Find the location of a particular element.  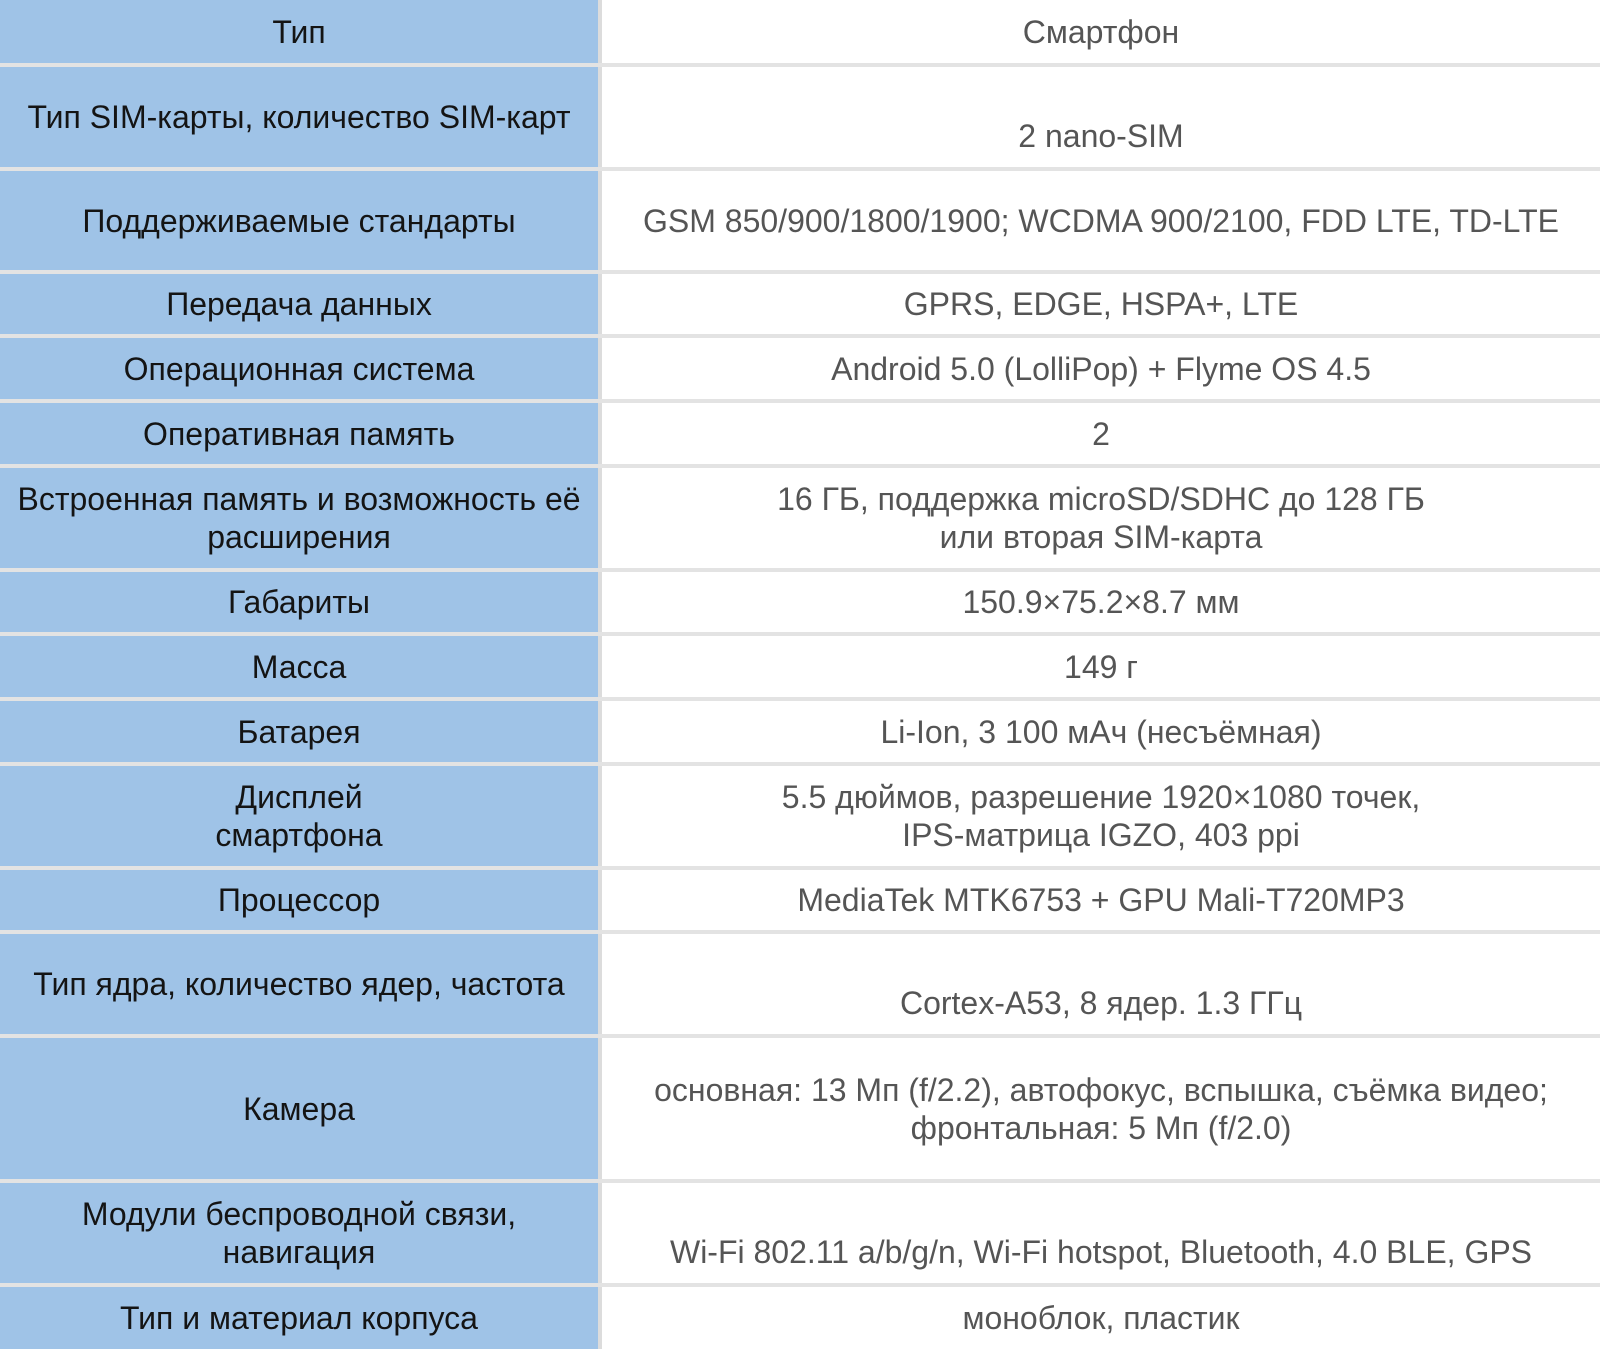

table-row: Передача данных GPRS, EDGE, HSPA+, LTE is located at coordinates (800, 305).